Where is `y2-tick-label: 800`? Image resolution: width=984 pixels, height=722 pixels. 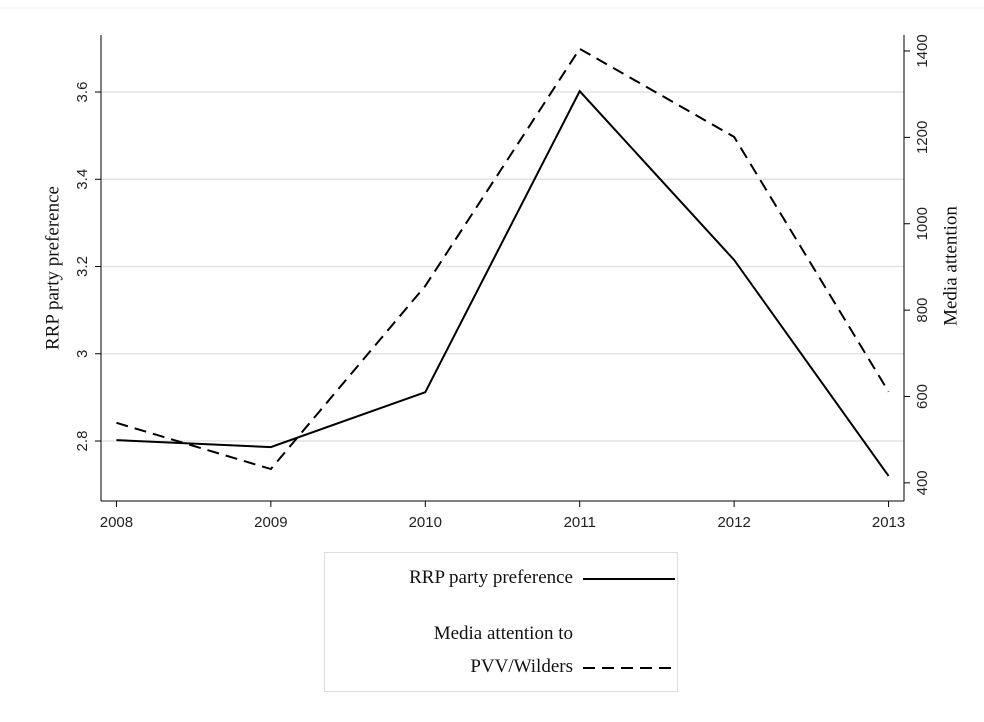
y2-tick-label: 800 is located at coordinates (922, 310).